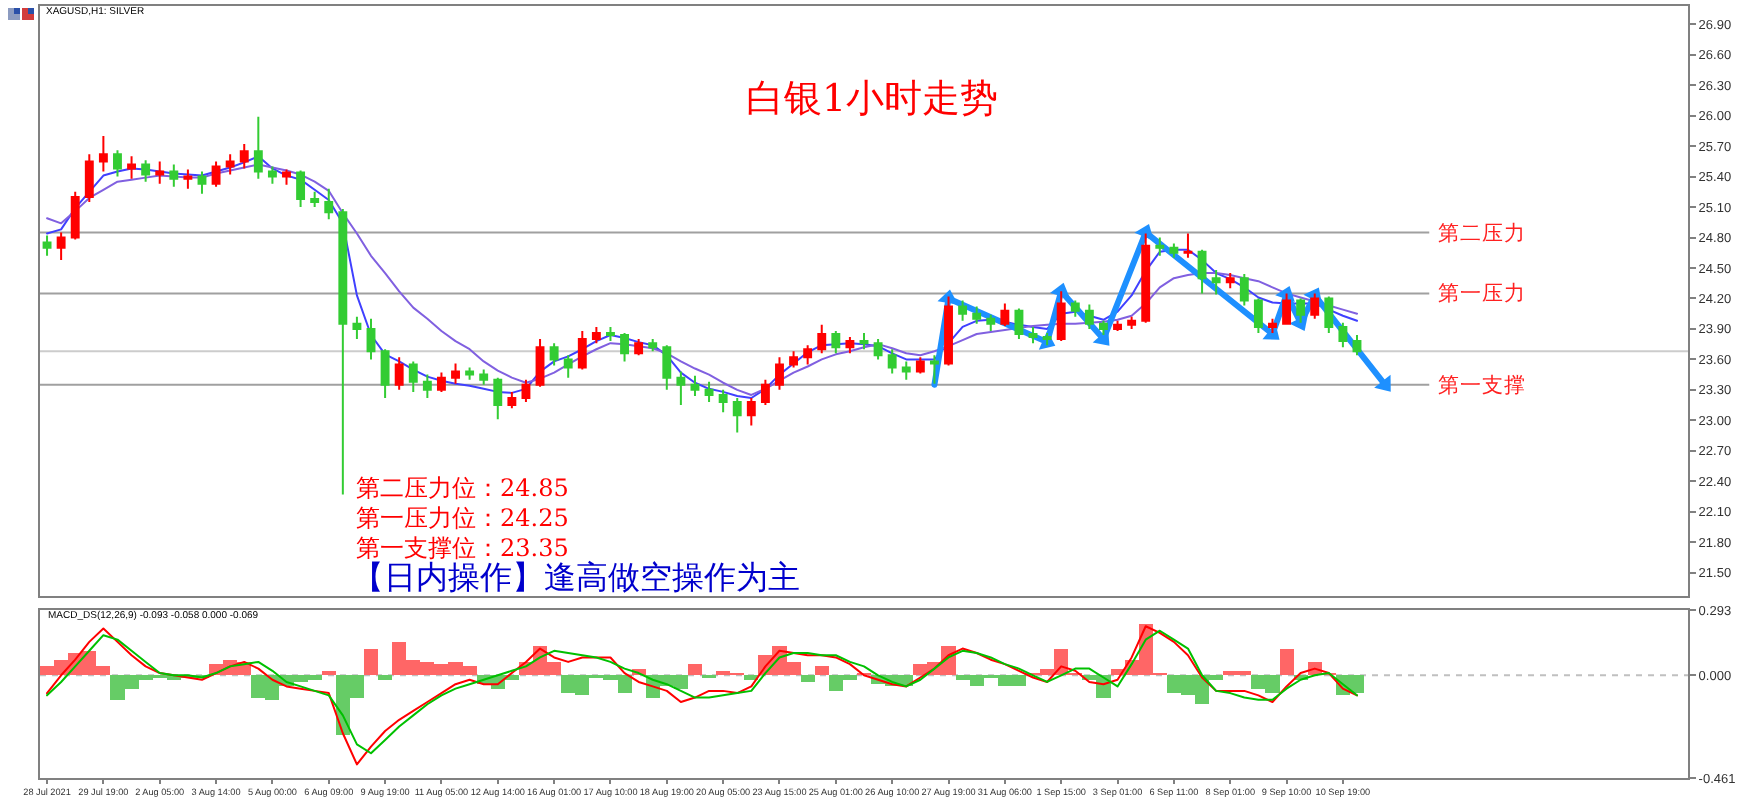 This screenshot has width=1740, height=806. I want to click on ref-line-label: 第二压力, so click(1482, 233).